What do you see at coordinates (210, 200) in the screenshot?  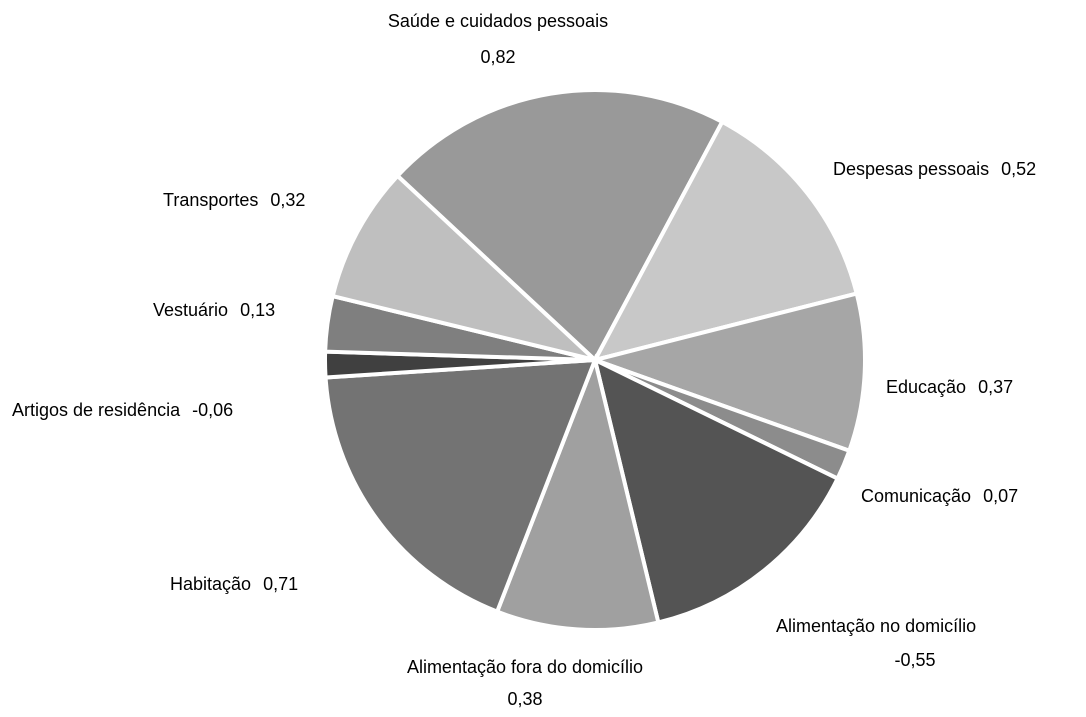 I see `slice-label: Transportes` at bounding box center [210, 200].